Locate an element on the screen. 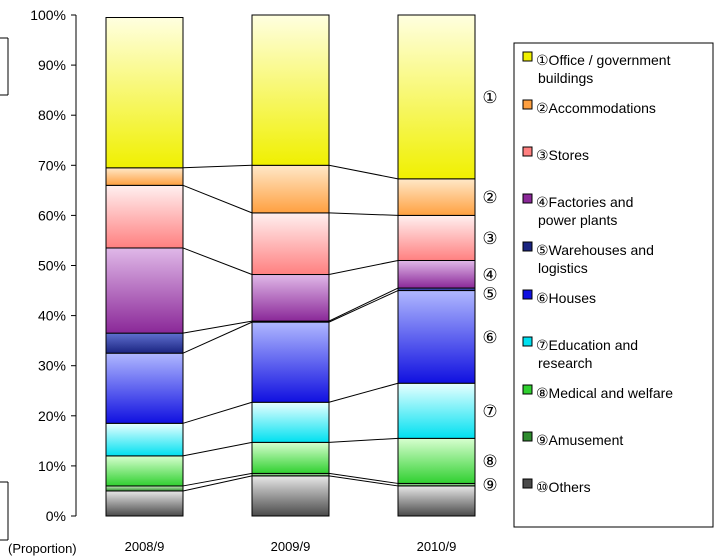 The width and height of the screenshot is (714, 556). legend-label: ②Accommodations is located at coordinates (596, 108).